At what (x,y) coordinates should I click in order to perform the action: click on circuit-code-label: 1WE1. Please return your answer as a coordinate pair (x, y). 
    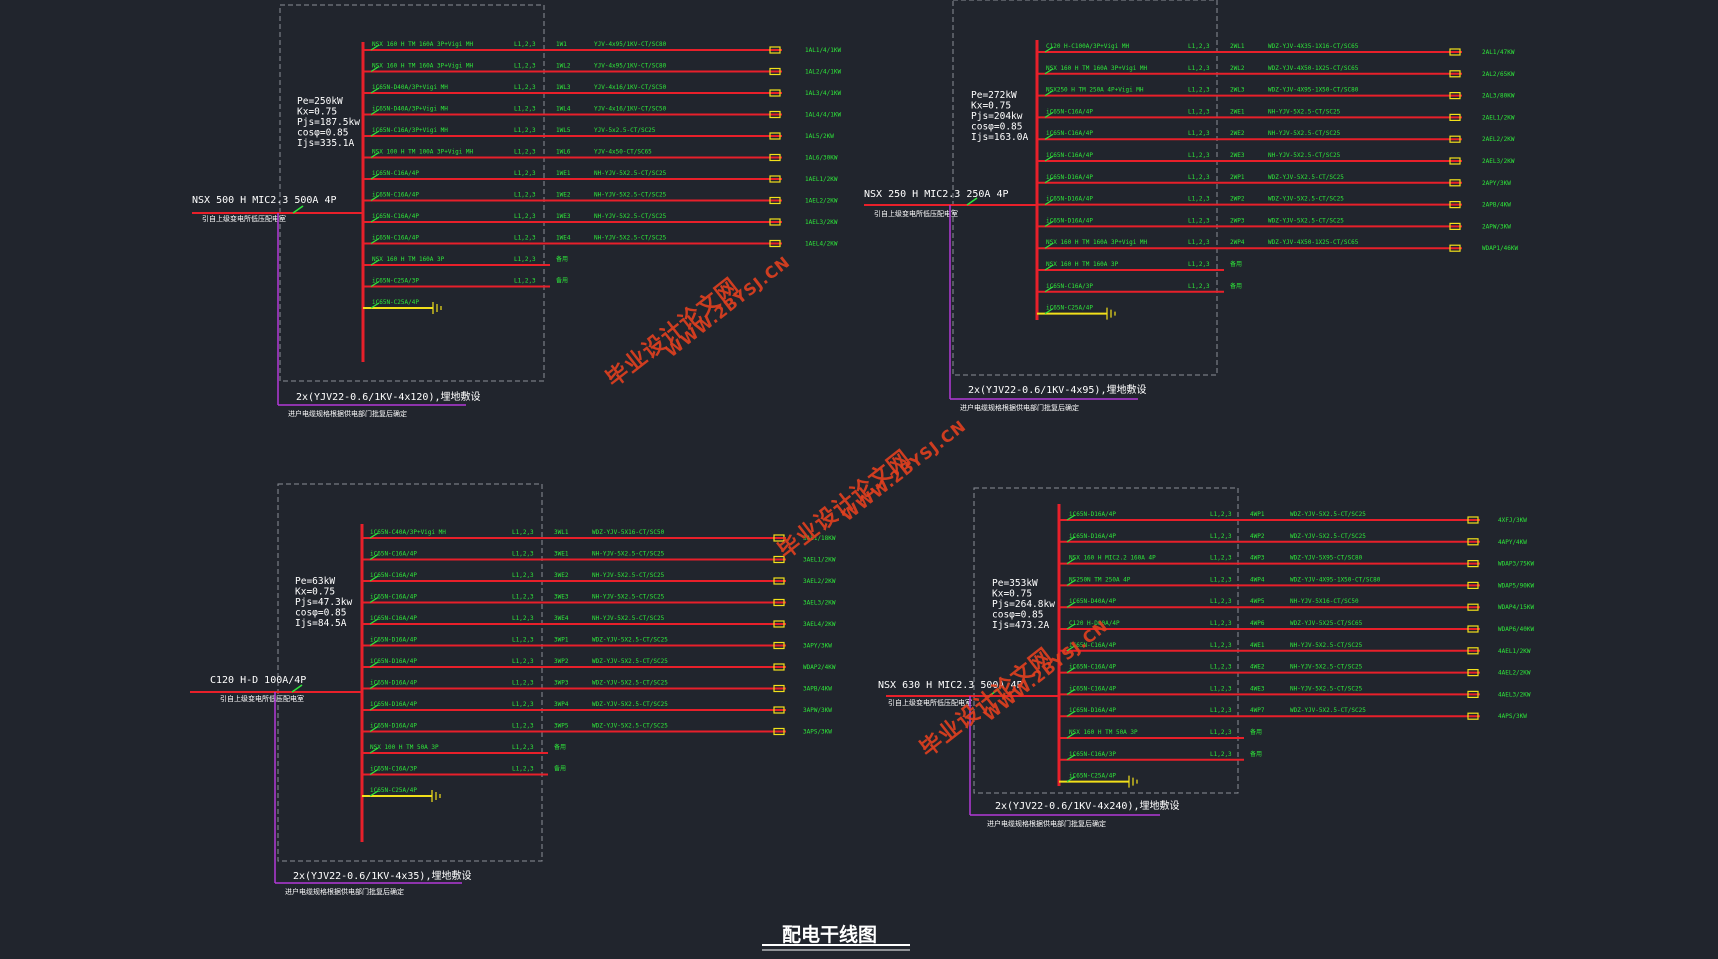
    Looking at the image, I should click on (563, 173).